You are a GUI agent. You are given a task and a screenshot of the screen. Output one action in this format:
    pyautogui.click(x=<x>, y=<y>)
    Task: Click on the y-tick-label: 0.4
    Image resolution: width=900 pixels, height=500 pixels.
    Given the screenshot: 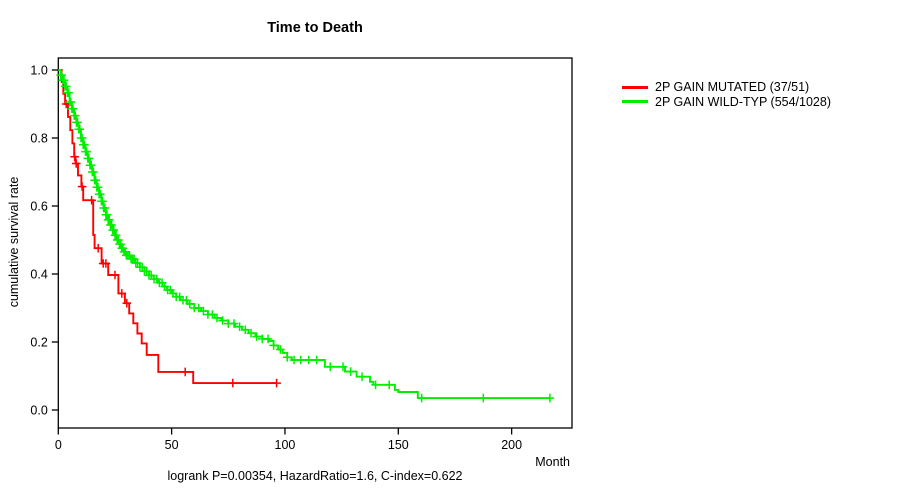 What is the action you would take?
    pyautogui.click(x=38, y=274)
    